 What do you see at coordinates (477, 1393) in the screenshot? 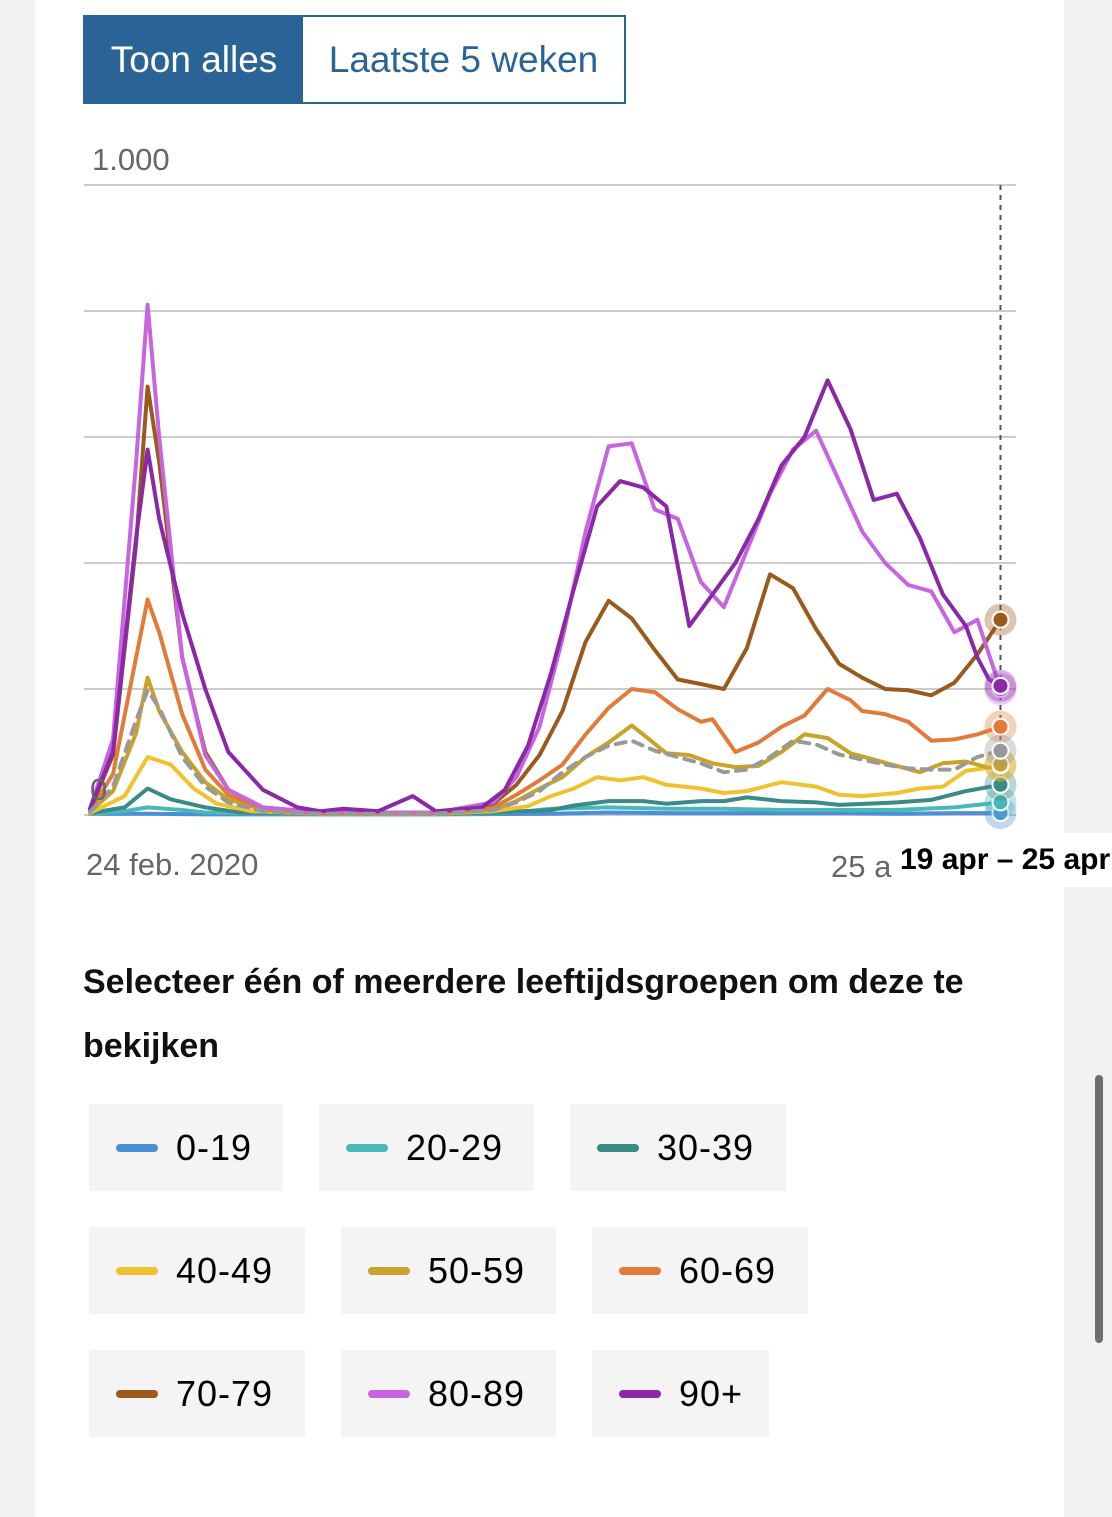
I see `legend-label: 80-89` at bounding box center [477, 1393].